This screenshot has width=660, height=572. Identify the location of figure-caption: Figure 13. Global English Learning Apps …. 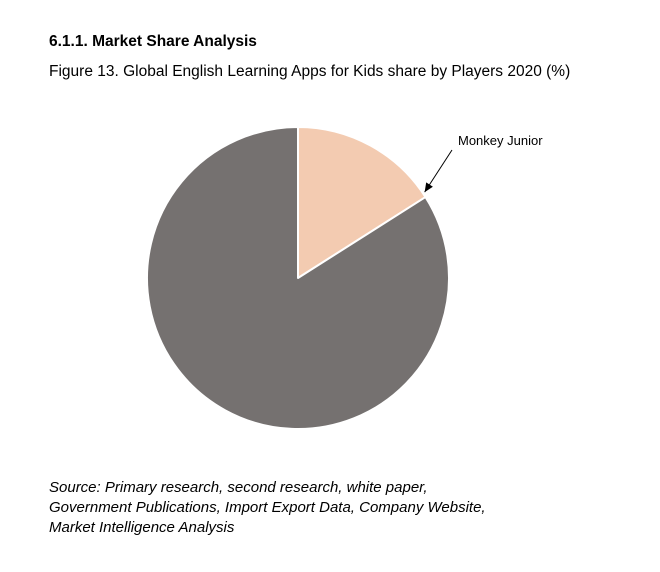
(310, 71).